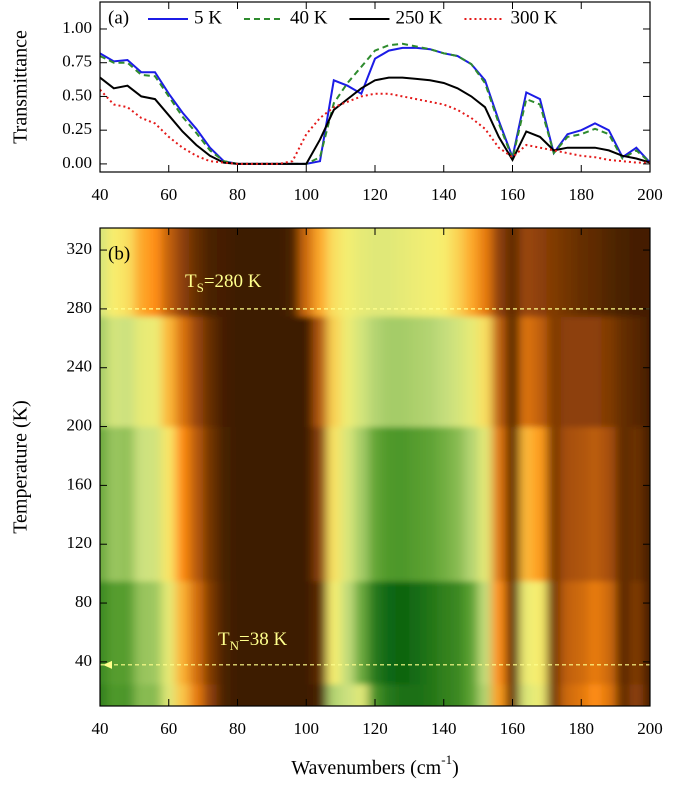 The width and height of the screenshot is (689, 787). I want to click on x-axis-label-after: ), so click(455, 768).